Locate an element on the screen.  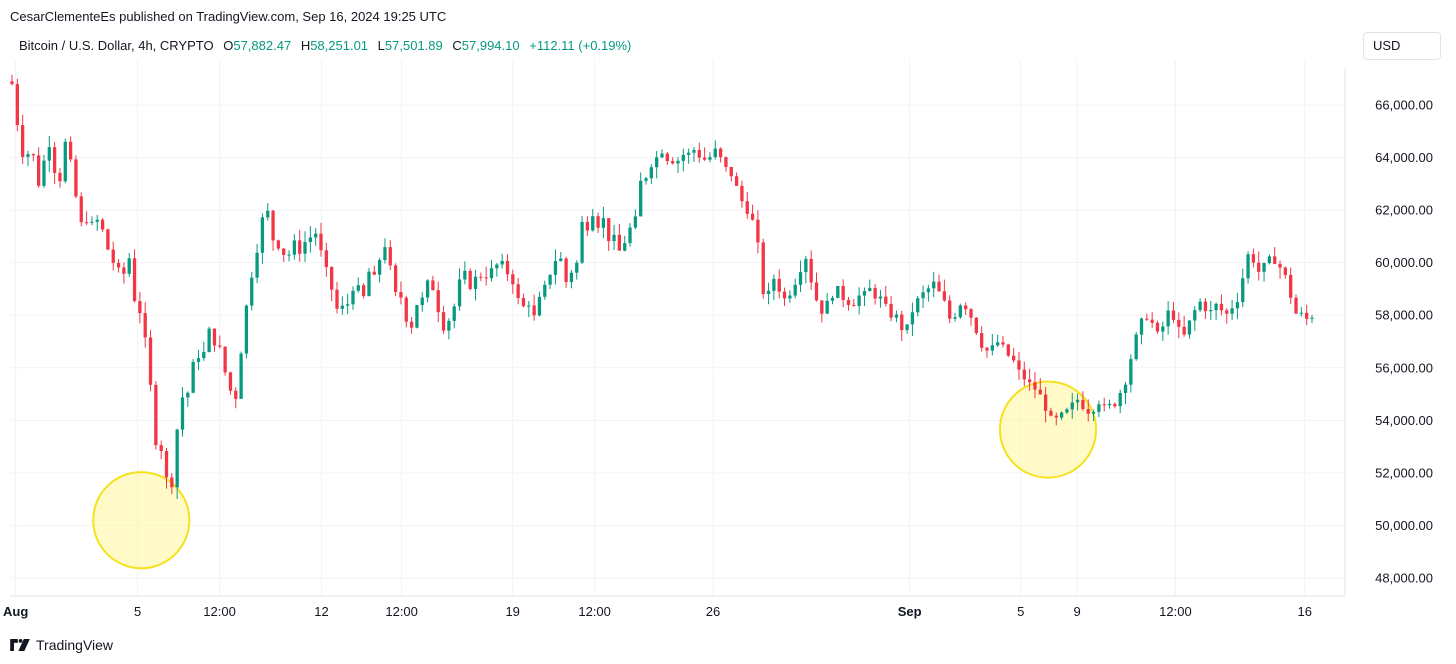
open-label: O is located at coordinates (228, 45).